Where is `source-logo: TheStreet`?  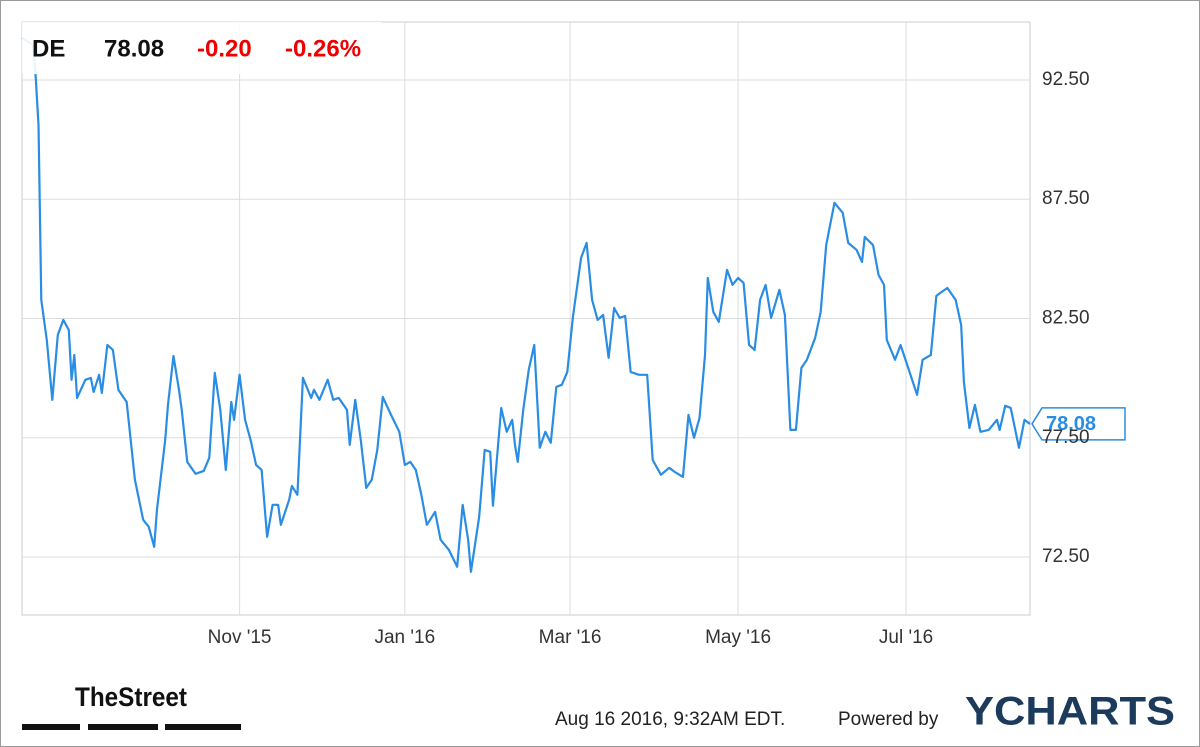
source-logo: TheStreet is located at coordinates (131, 697).